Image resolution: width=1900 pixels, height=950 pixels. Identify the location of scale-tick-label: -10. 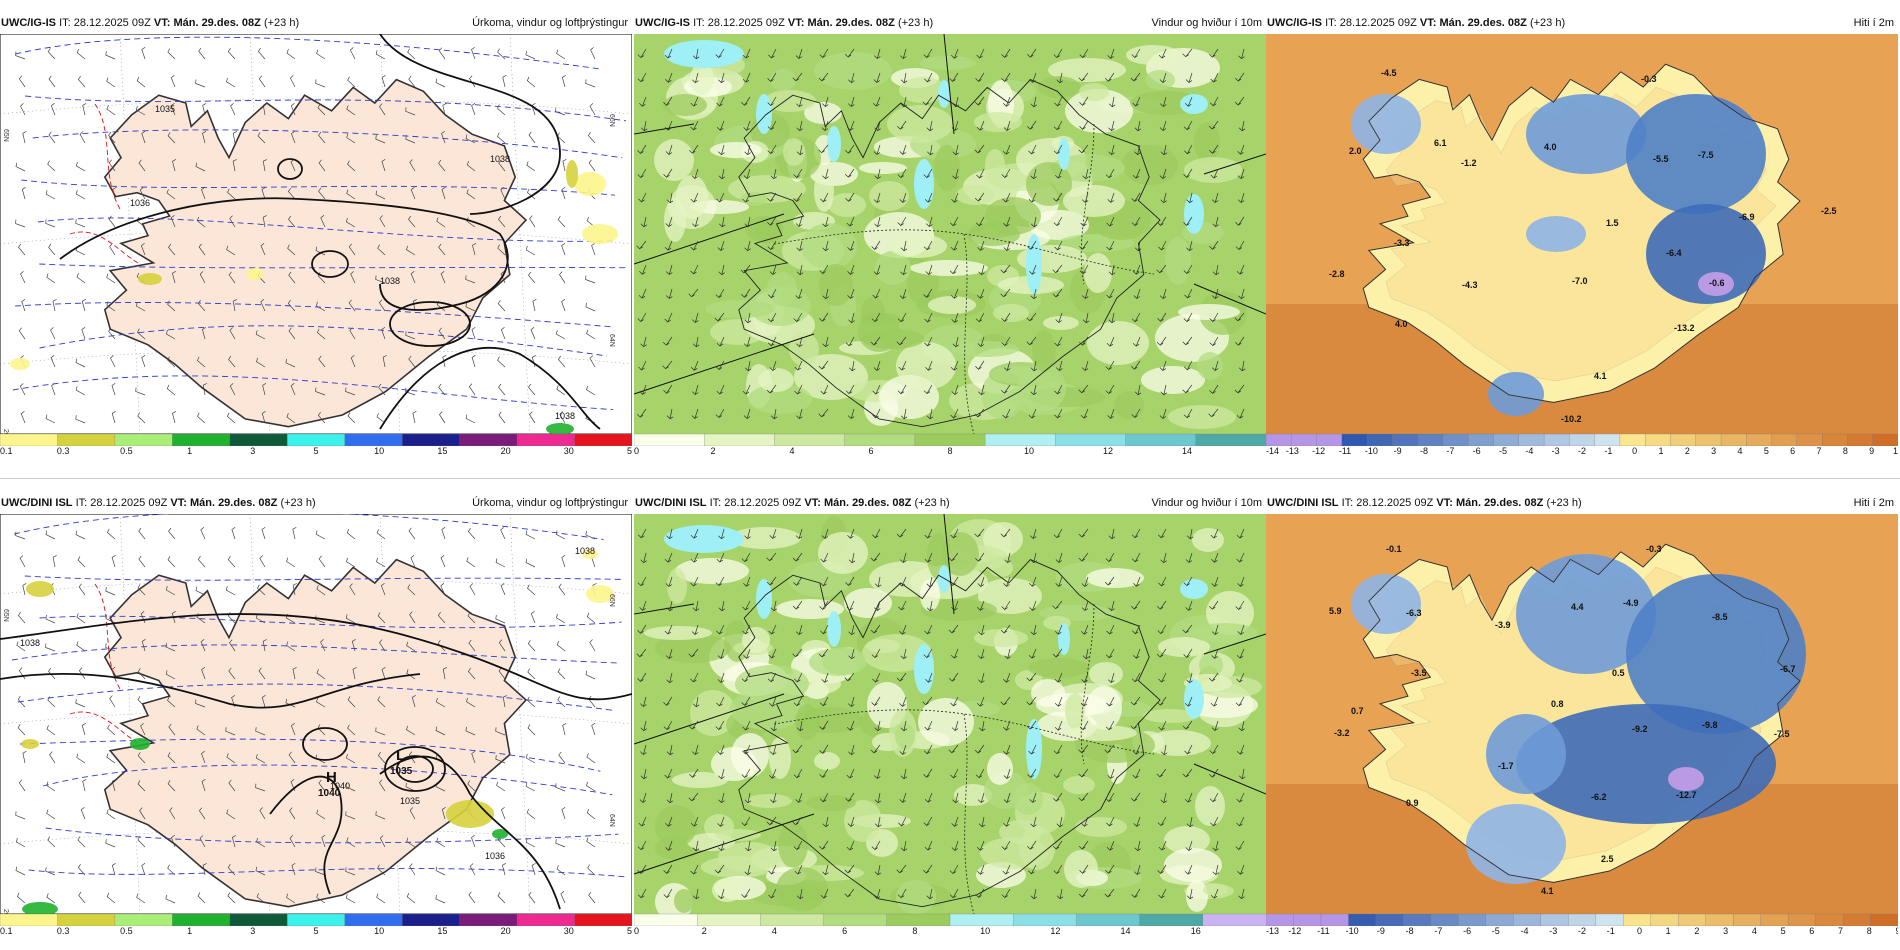
(1371, 451).